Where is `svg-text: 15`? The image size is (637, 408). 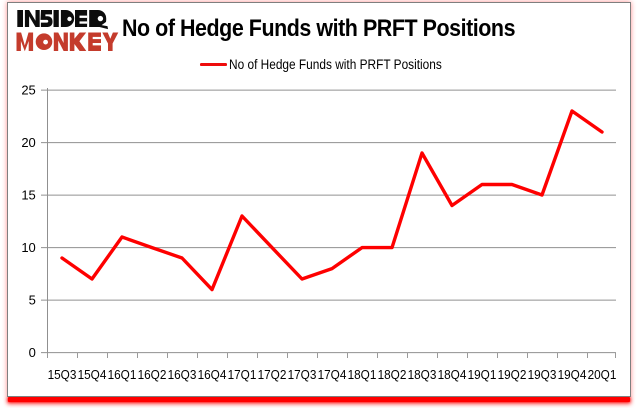
svg-text: 15 is located at coordinates (28, 195).